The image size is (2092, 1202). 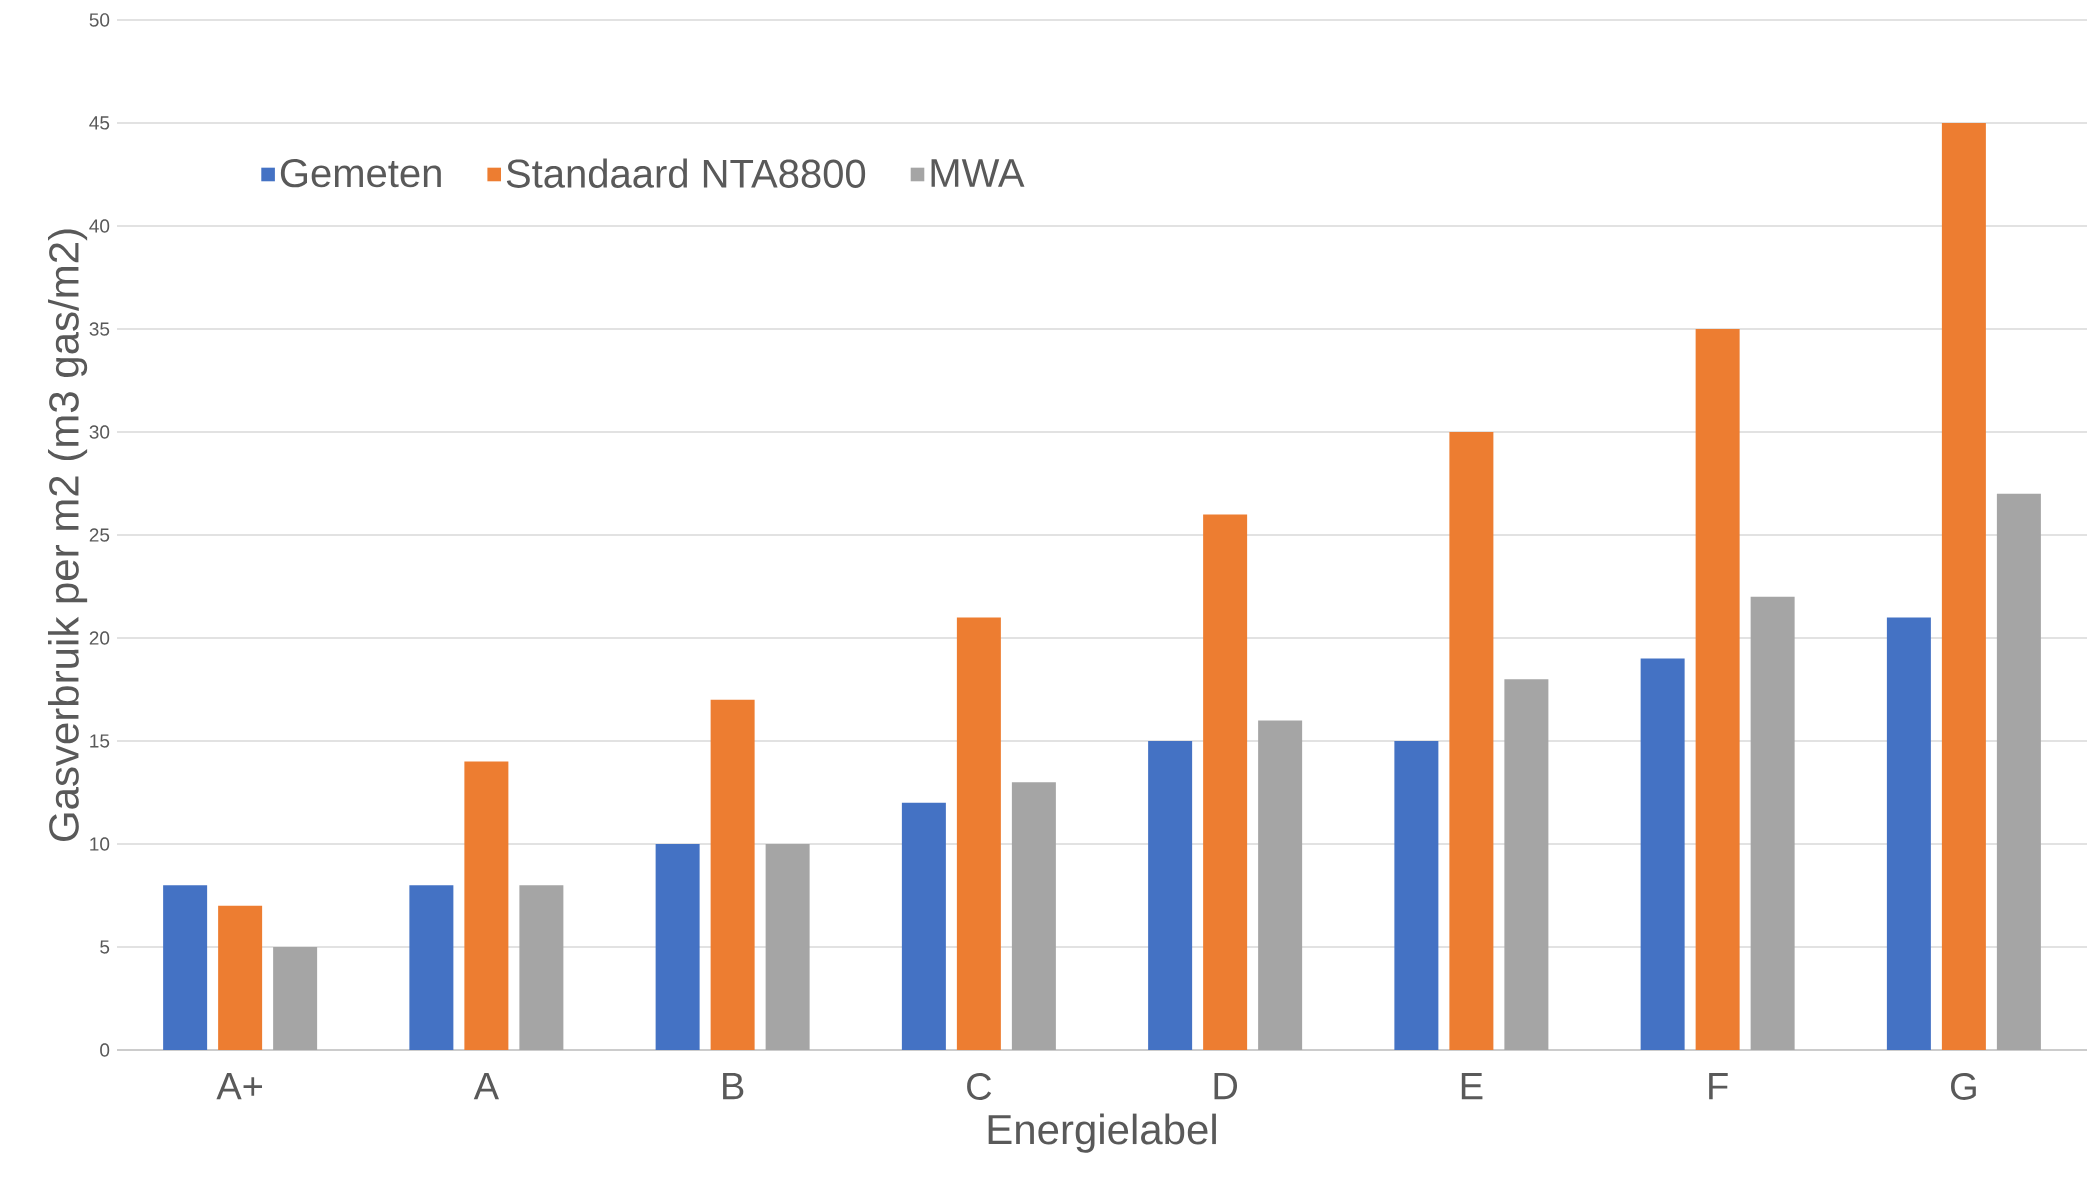 What do you see at coordinates (979, 1086) in the screenshot?
I see `x-tick-label: C` at bounding box center [979, 1086].